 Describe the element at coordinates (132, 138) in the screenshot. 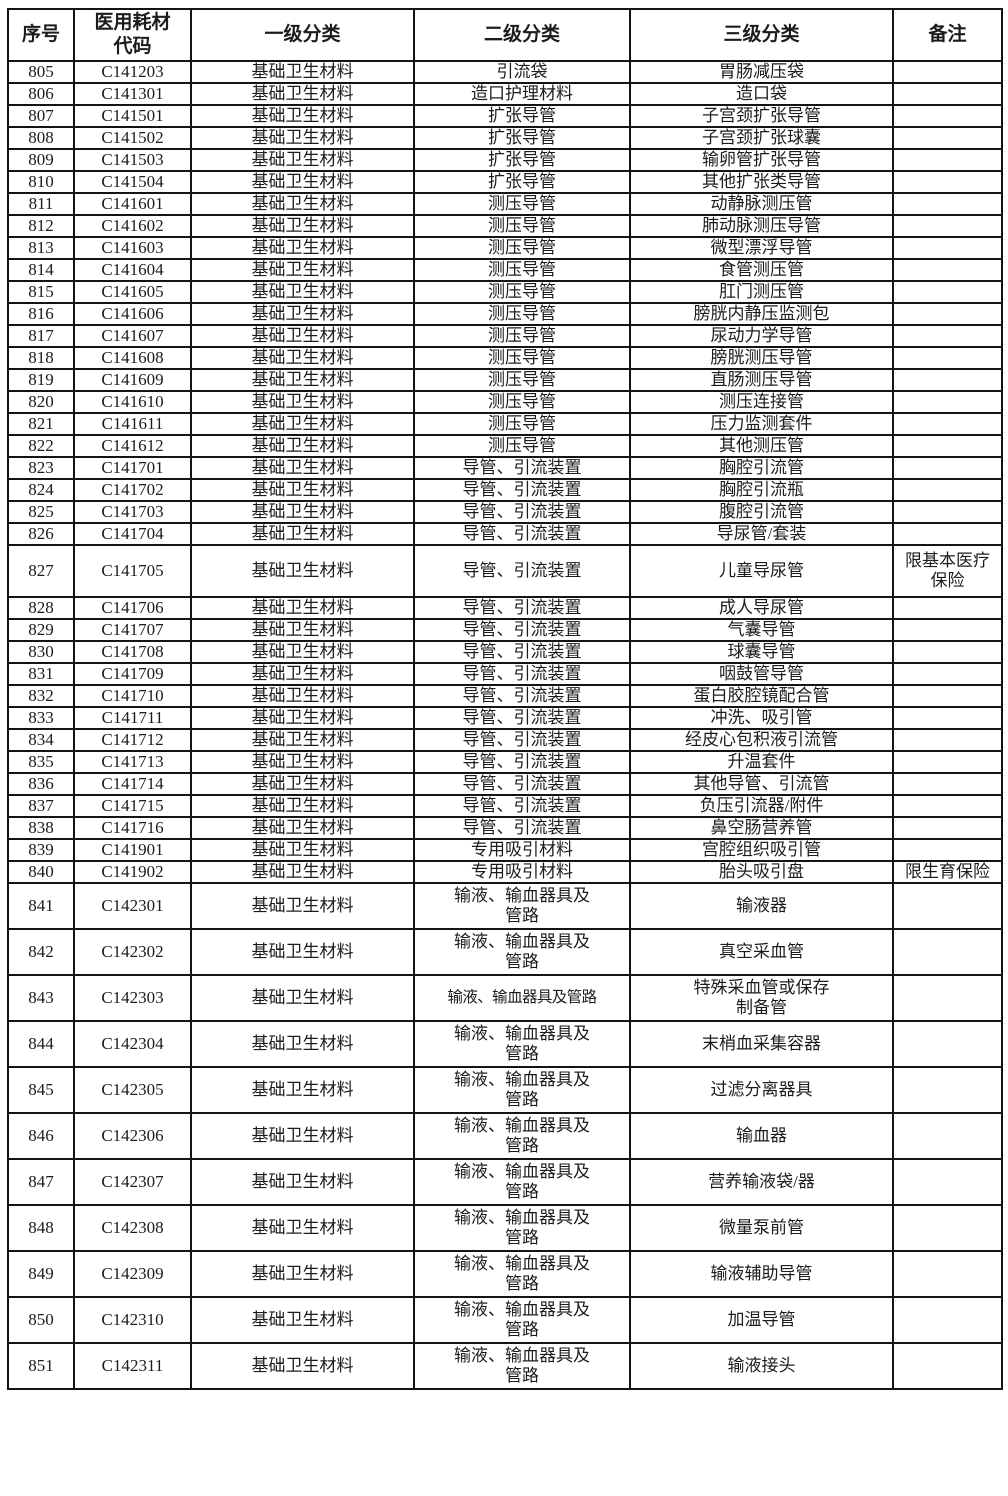

I see `cell-code: C141502` at that location.